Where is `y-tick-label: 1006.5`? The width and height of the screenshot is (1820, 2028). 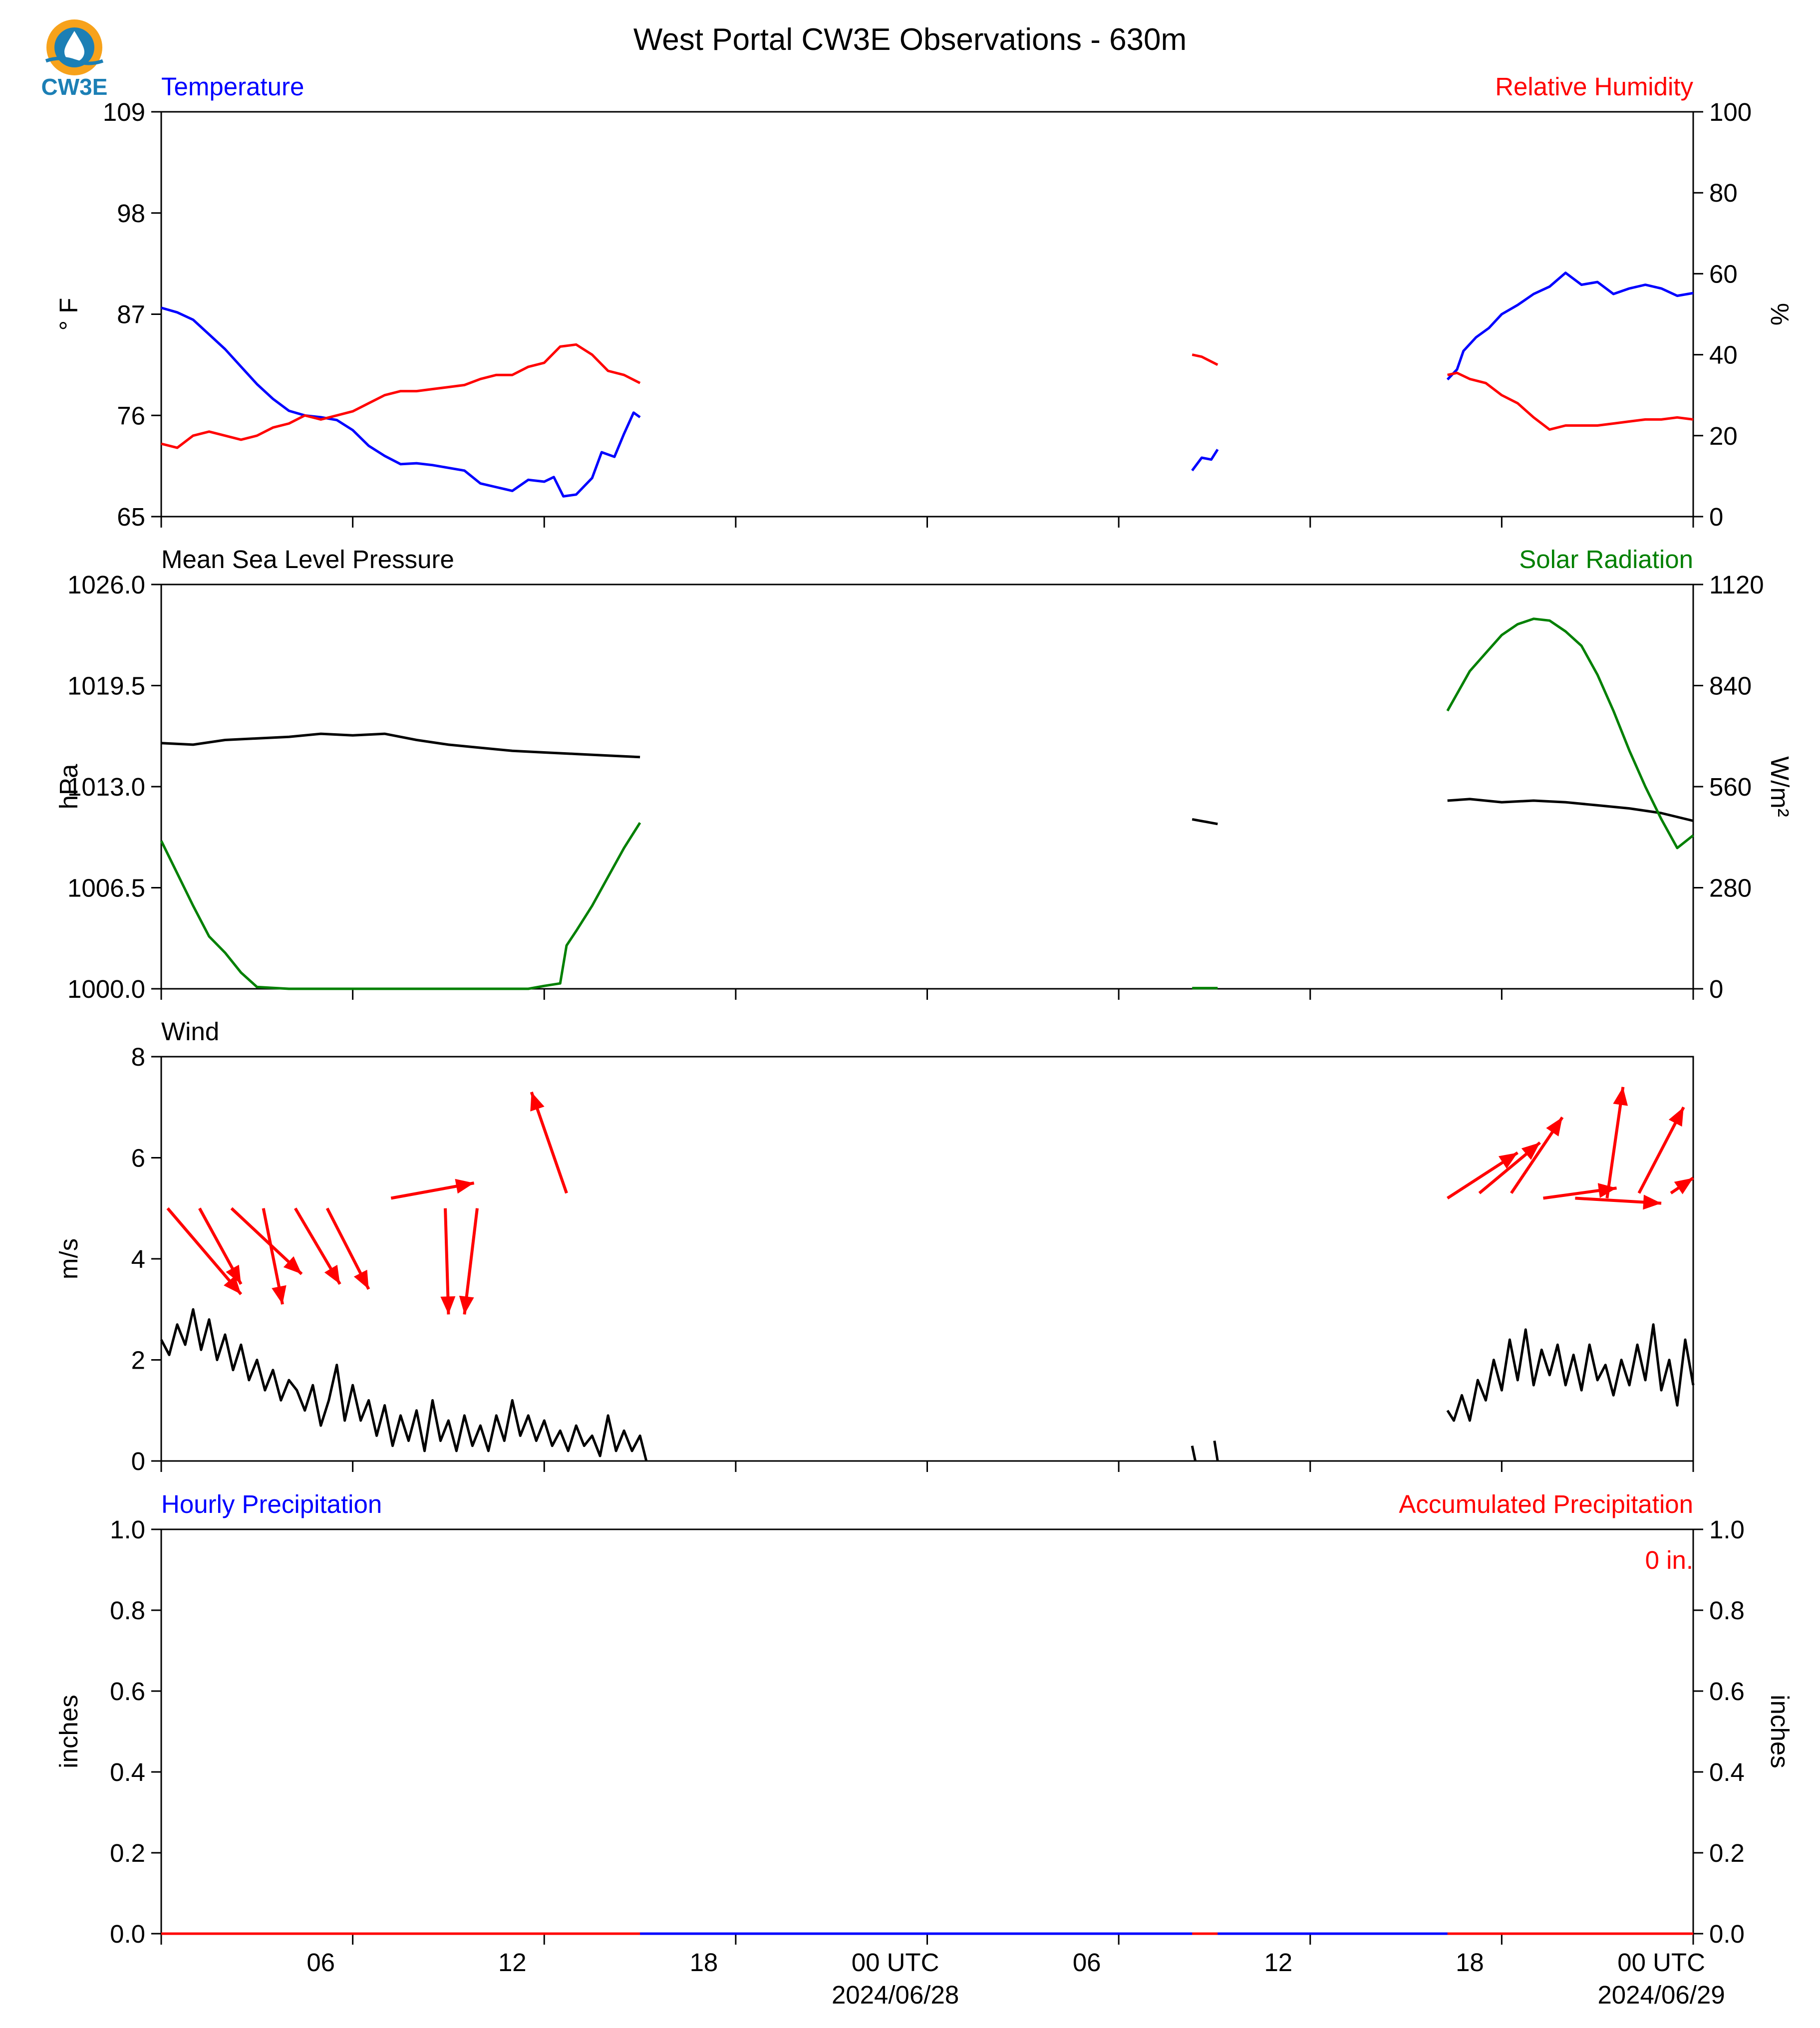 y-tick-label: 1006.5 is located at coordinates (106, 888).